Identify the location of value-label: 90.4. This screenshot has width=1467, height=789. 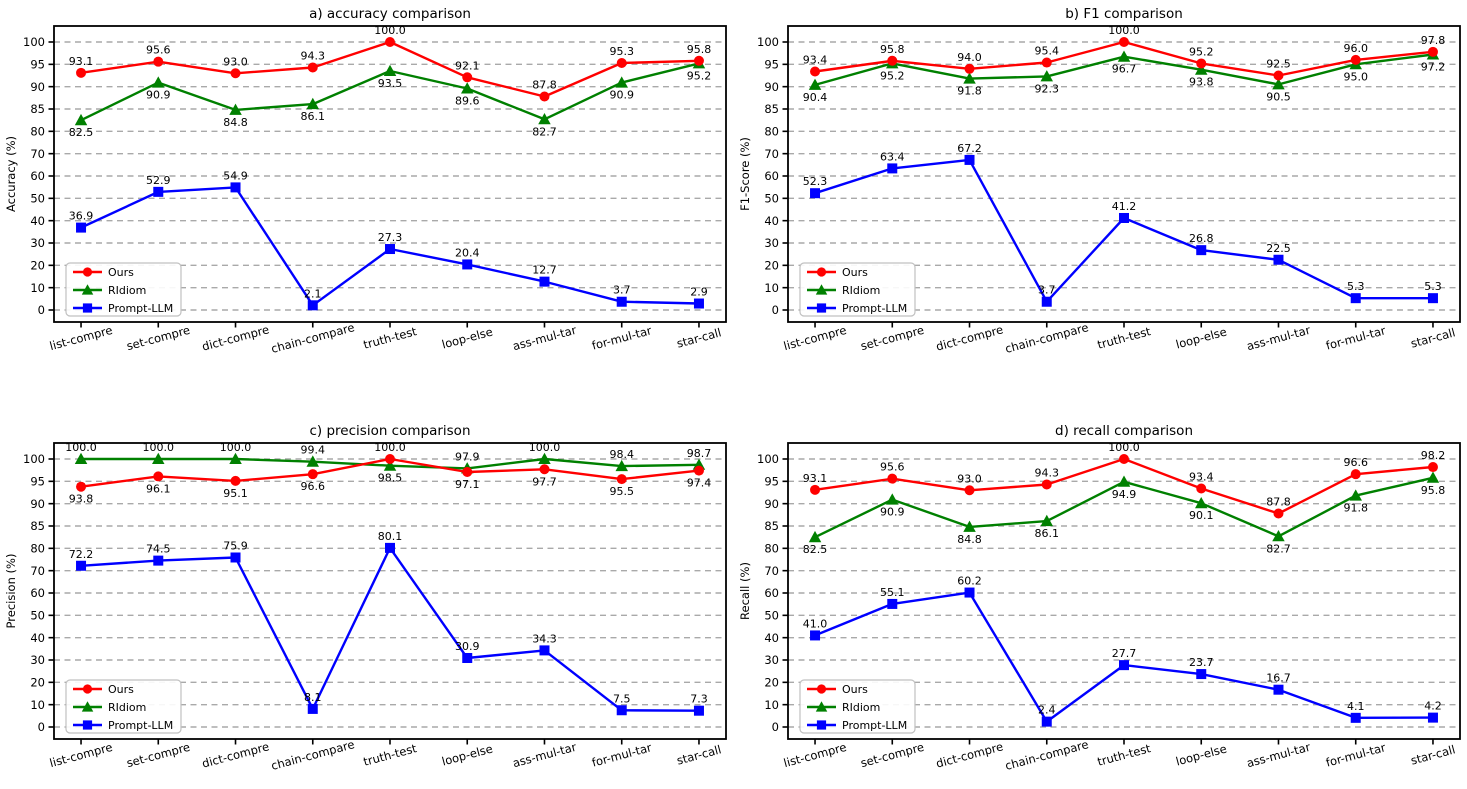
(814, 97).